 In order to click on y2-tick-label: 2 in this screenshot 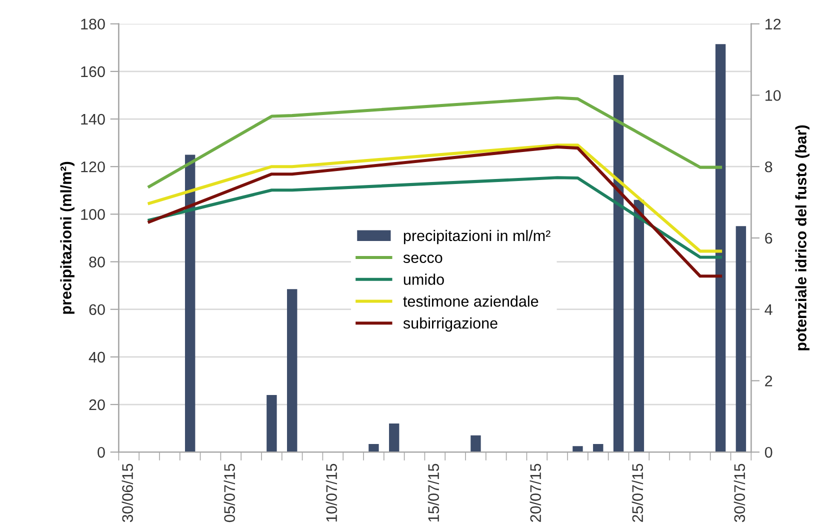, I will do `click(768, 381)`.